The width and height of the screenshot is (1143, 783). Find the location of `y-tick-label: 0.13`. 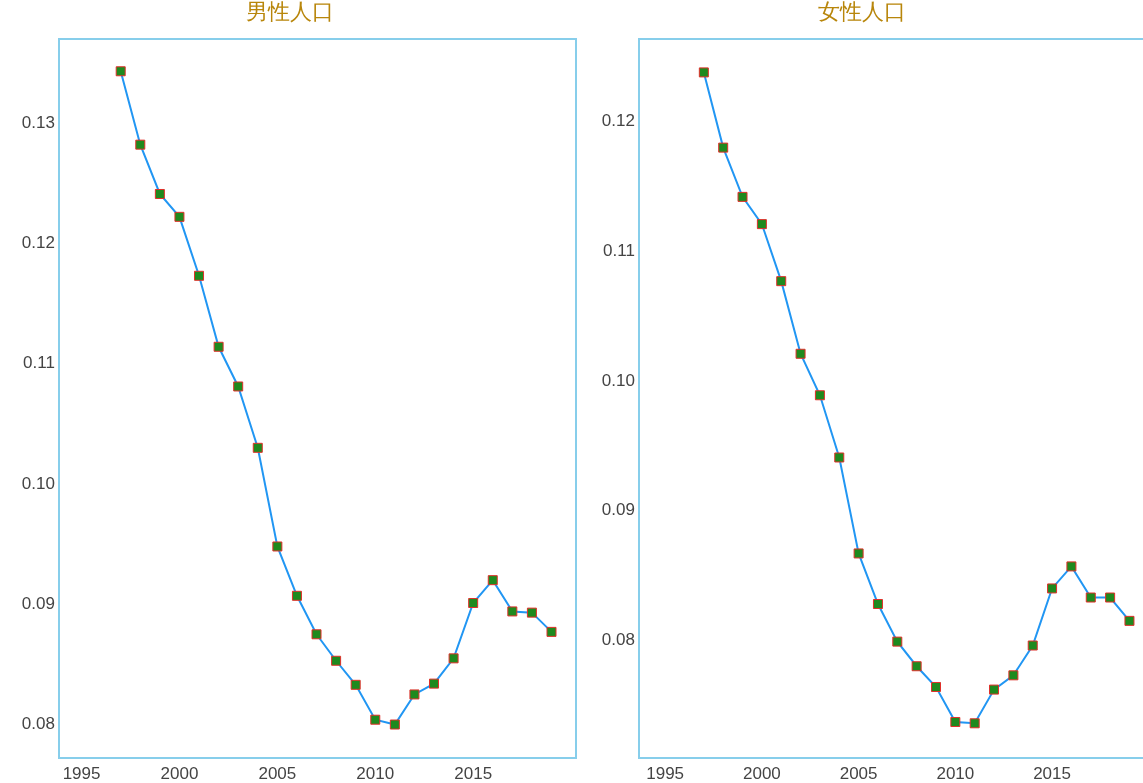

y-tick-label: 0.13 is located at coordinates (38, 122).